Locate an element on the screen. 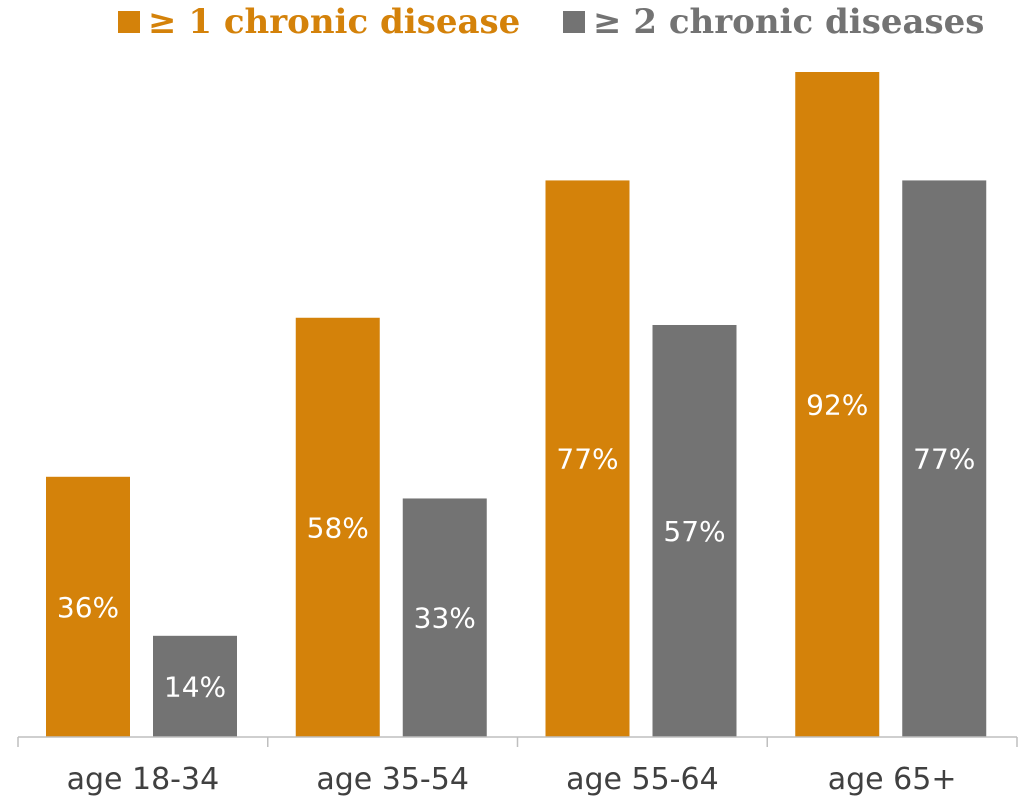 Image resolution: width=1025 pixels, height=808 pixels. data-label: 36% is located at coordinates (88, 607).